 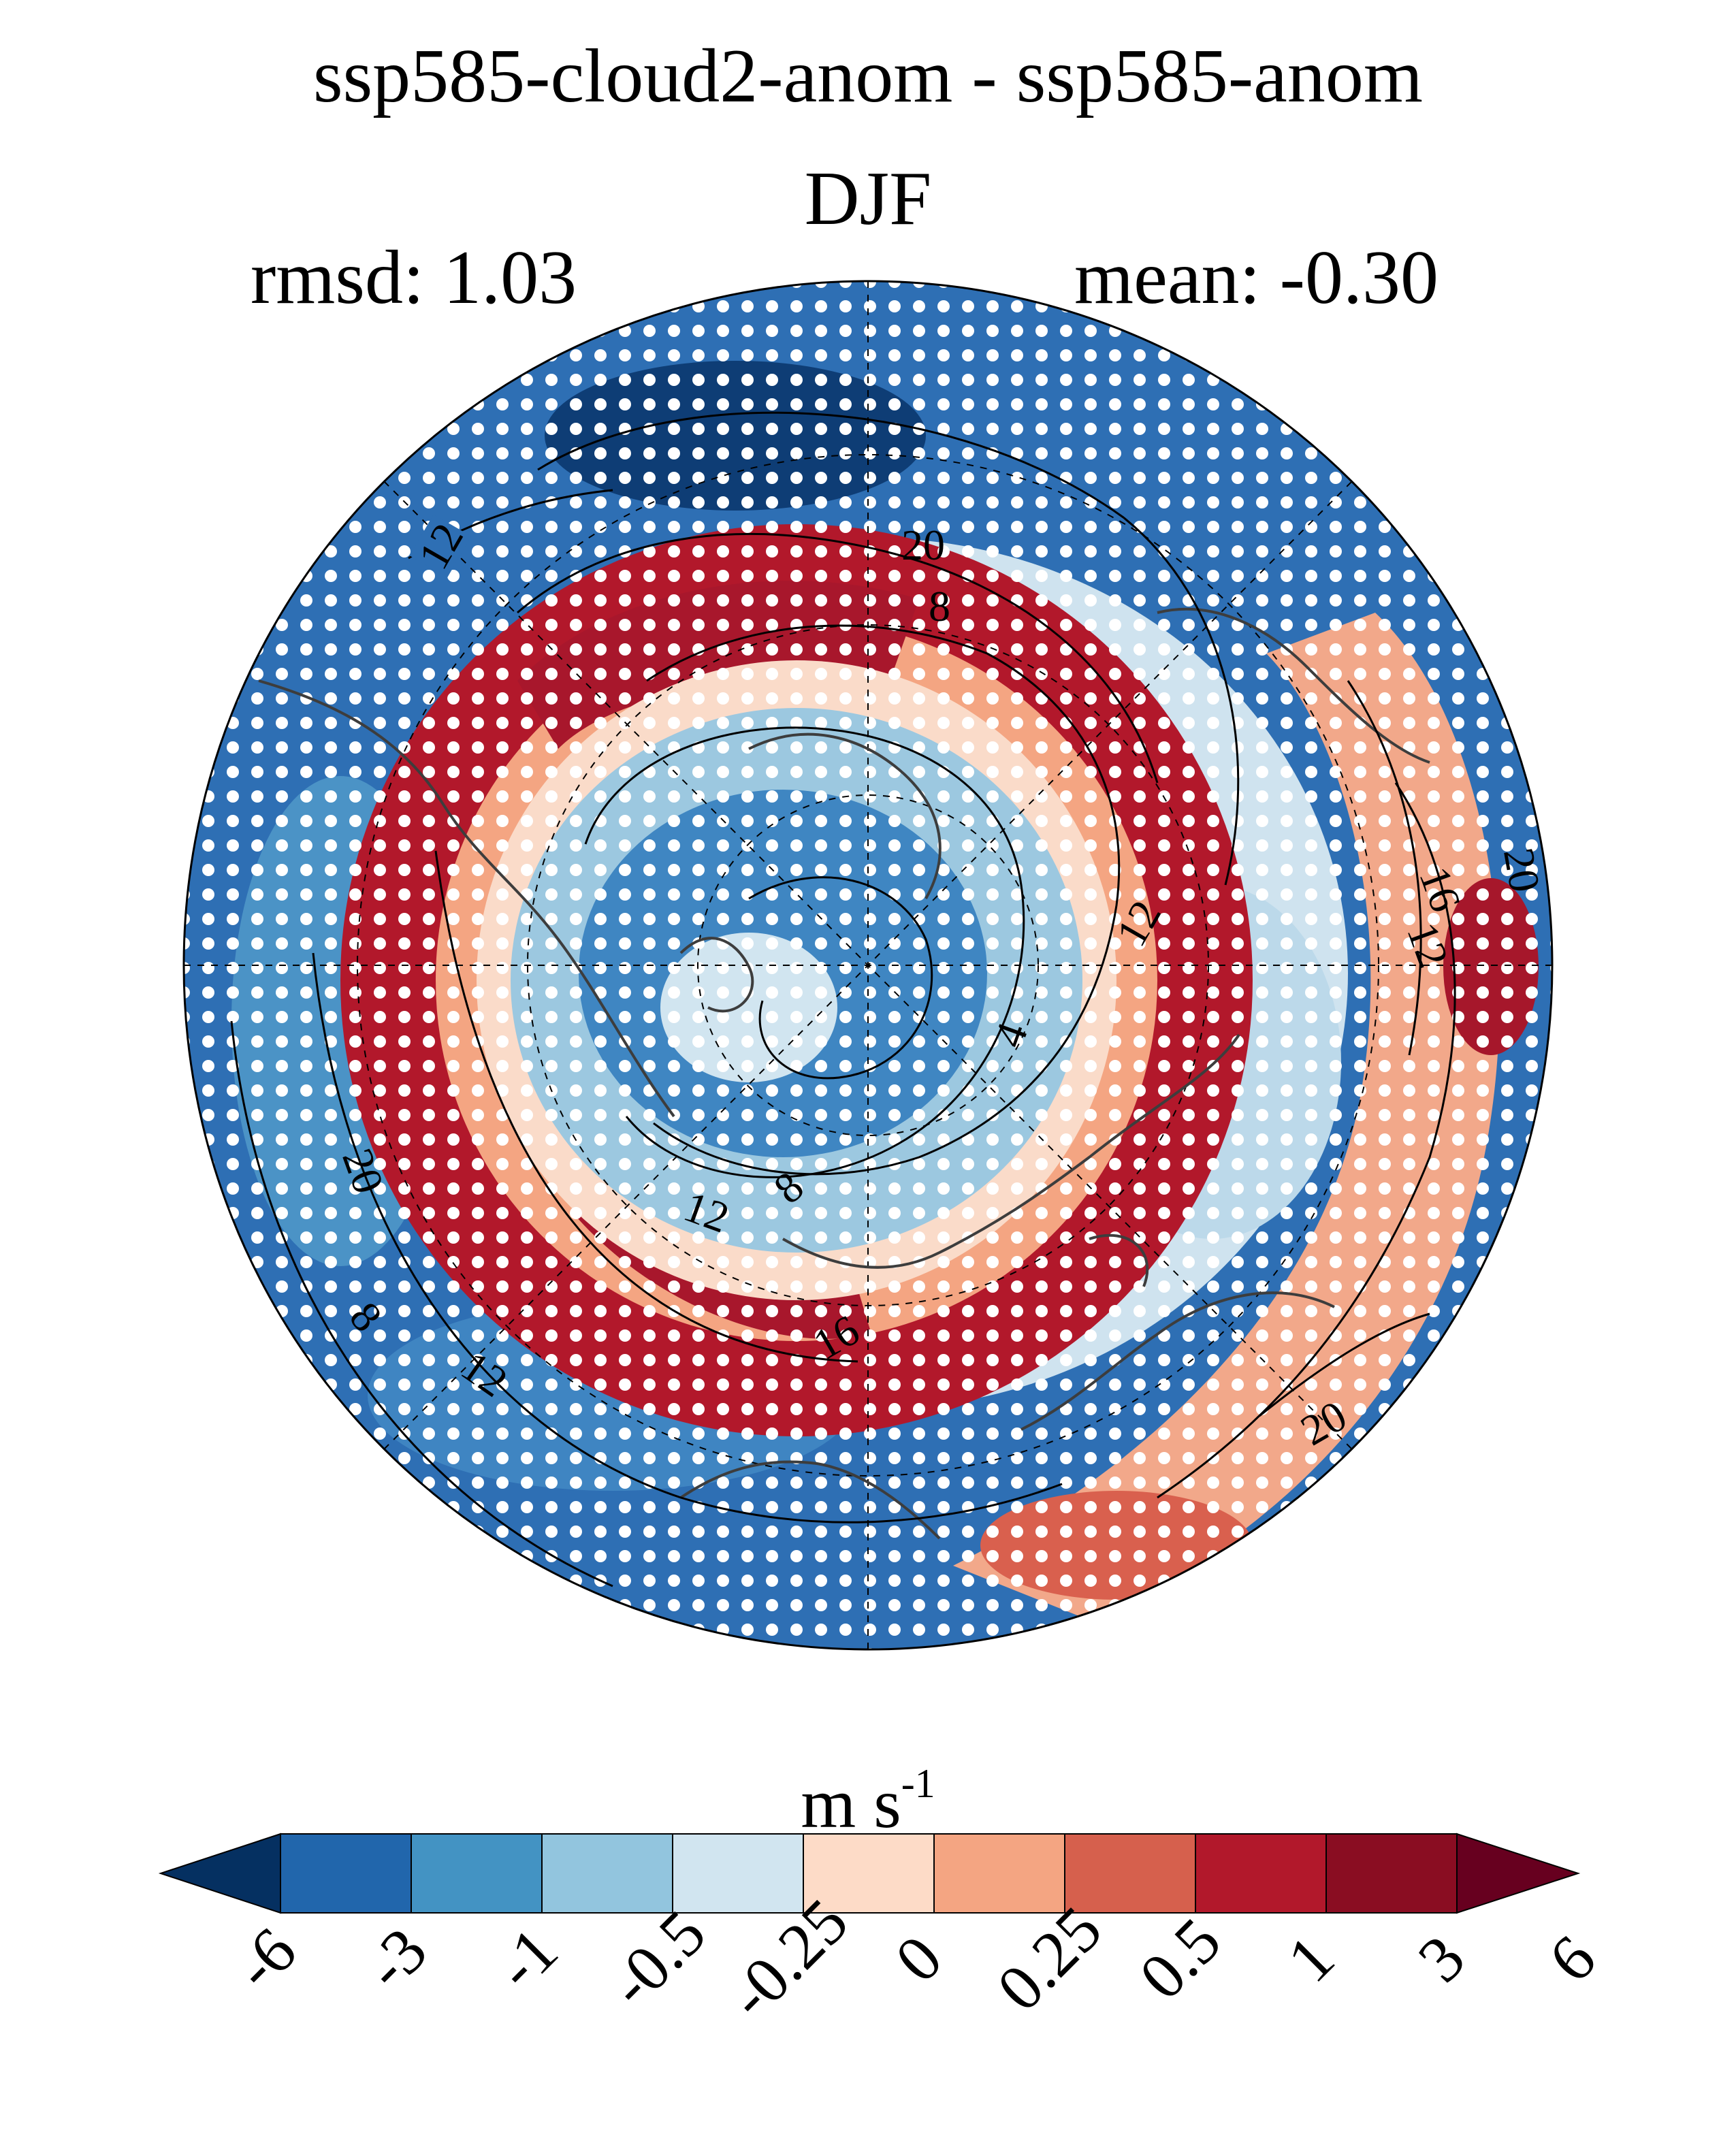 What do you see at coordinates (1441, 1958) in the screenshot?
I see `colorbar-tick-label: 3` at bounding box center [1441, 1958].